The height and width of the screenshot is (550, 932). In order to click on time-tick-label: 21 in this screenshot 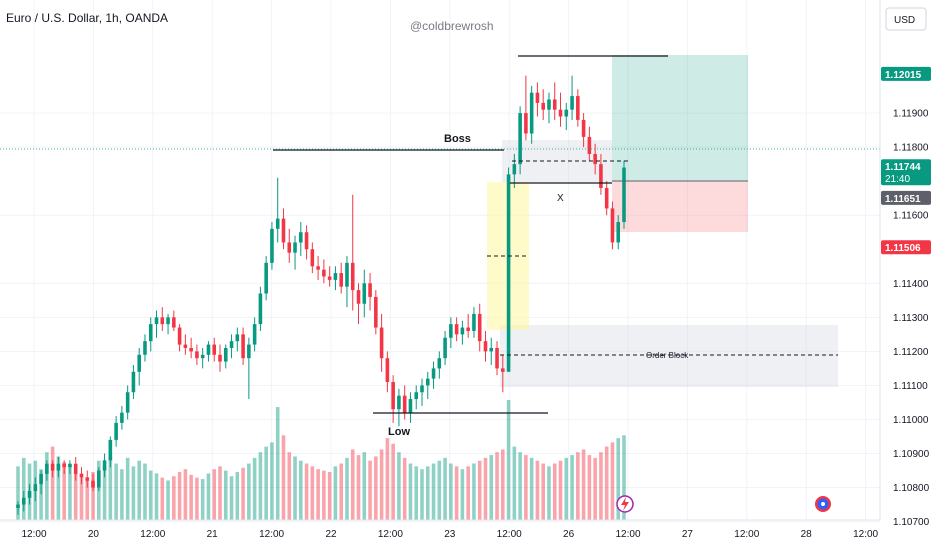, I will do `click(213, 534)`.